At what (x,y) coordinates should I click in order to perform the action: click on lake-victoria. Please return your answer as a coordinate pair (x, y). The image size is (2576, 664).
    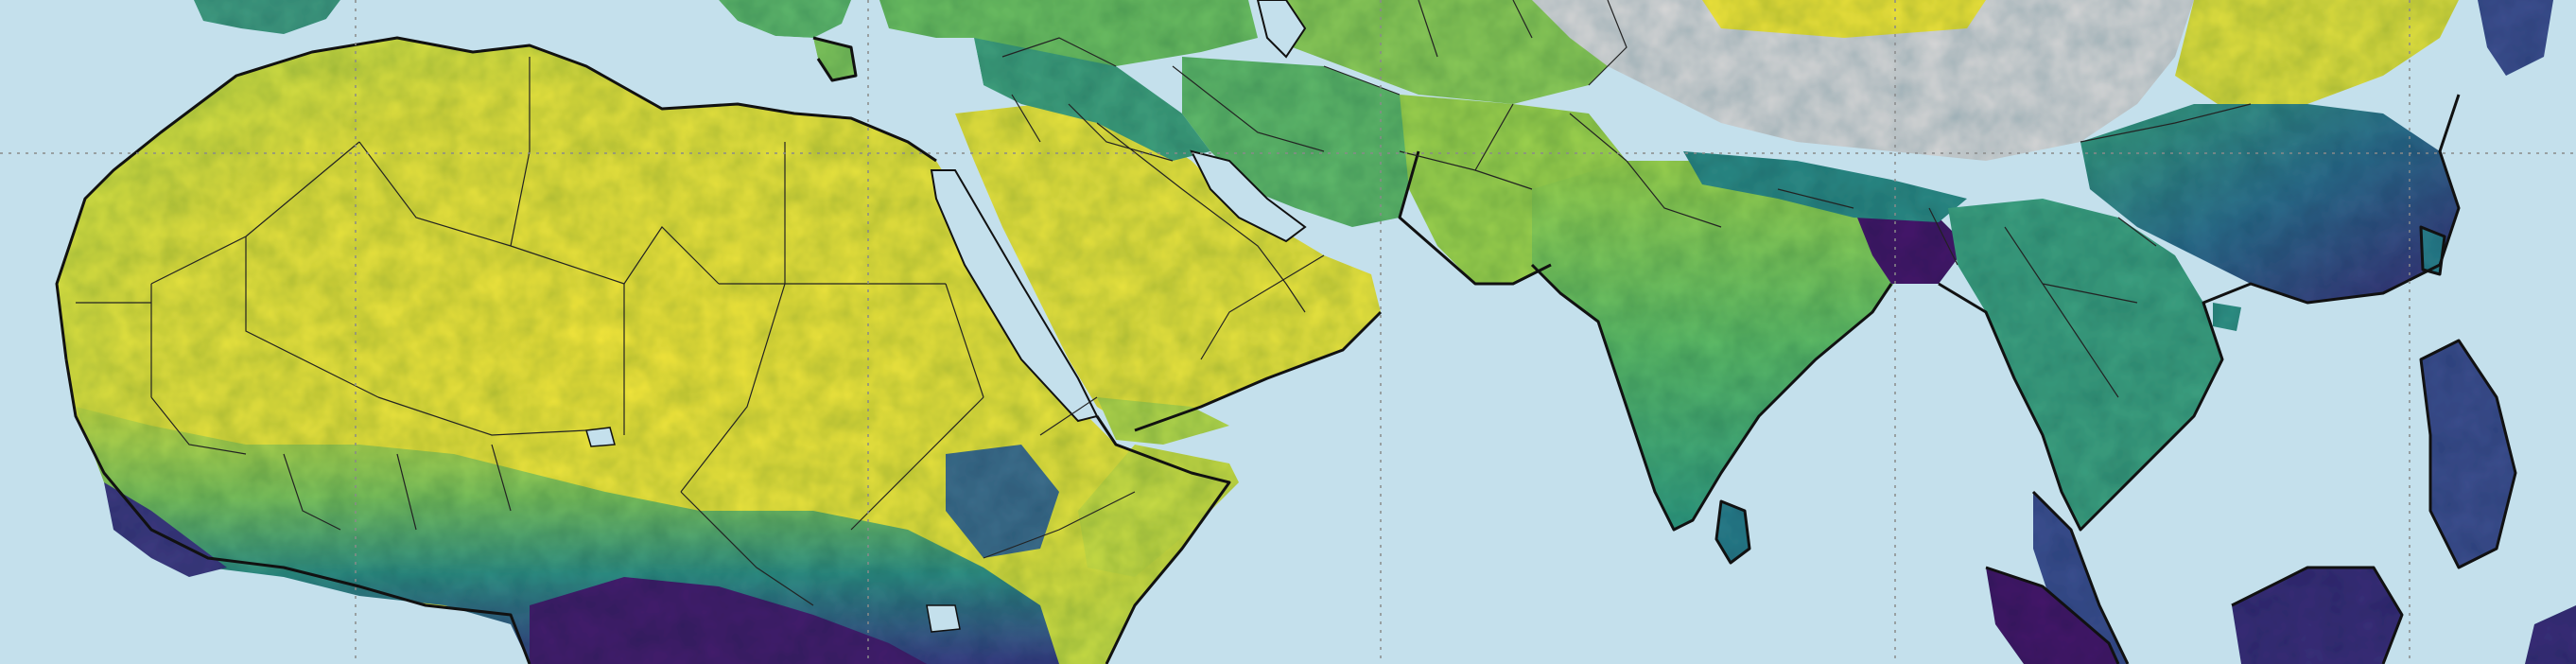
    Looking at the image, I should click on (943, 618).